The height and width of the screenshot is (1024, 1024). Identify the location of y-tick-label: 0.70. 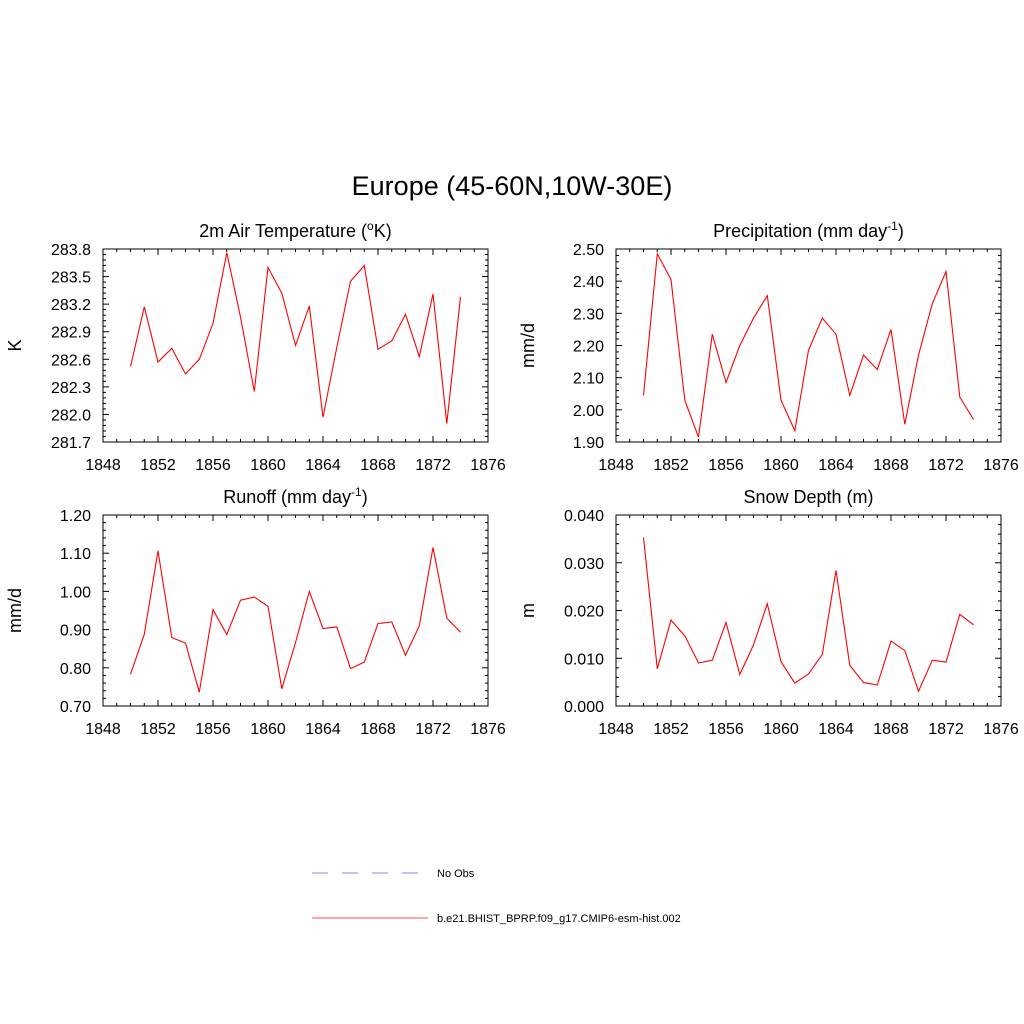
(75, 707).